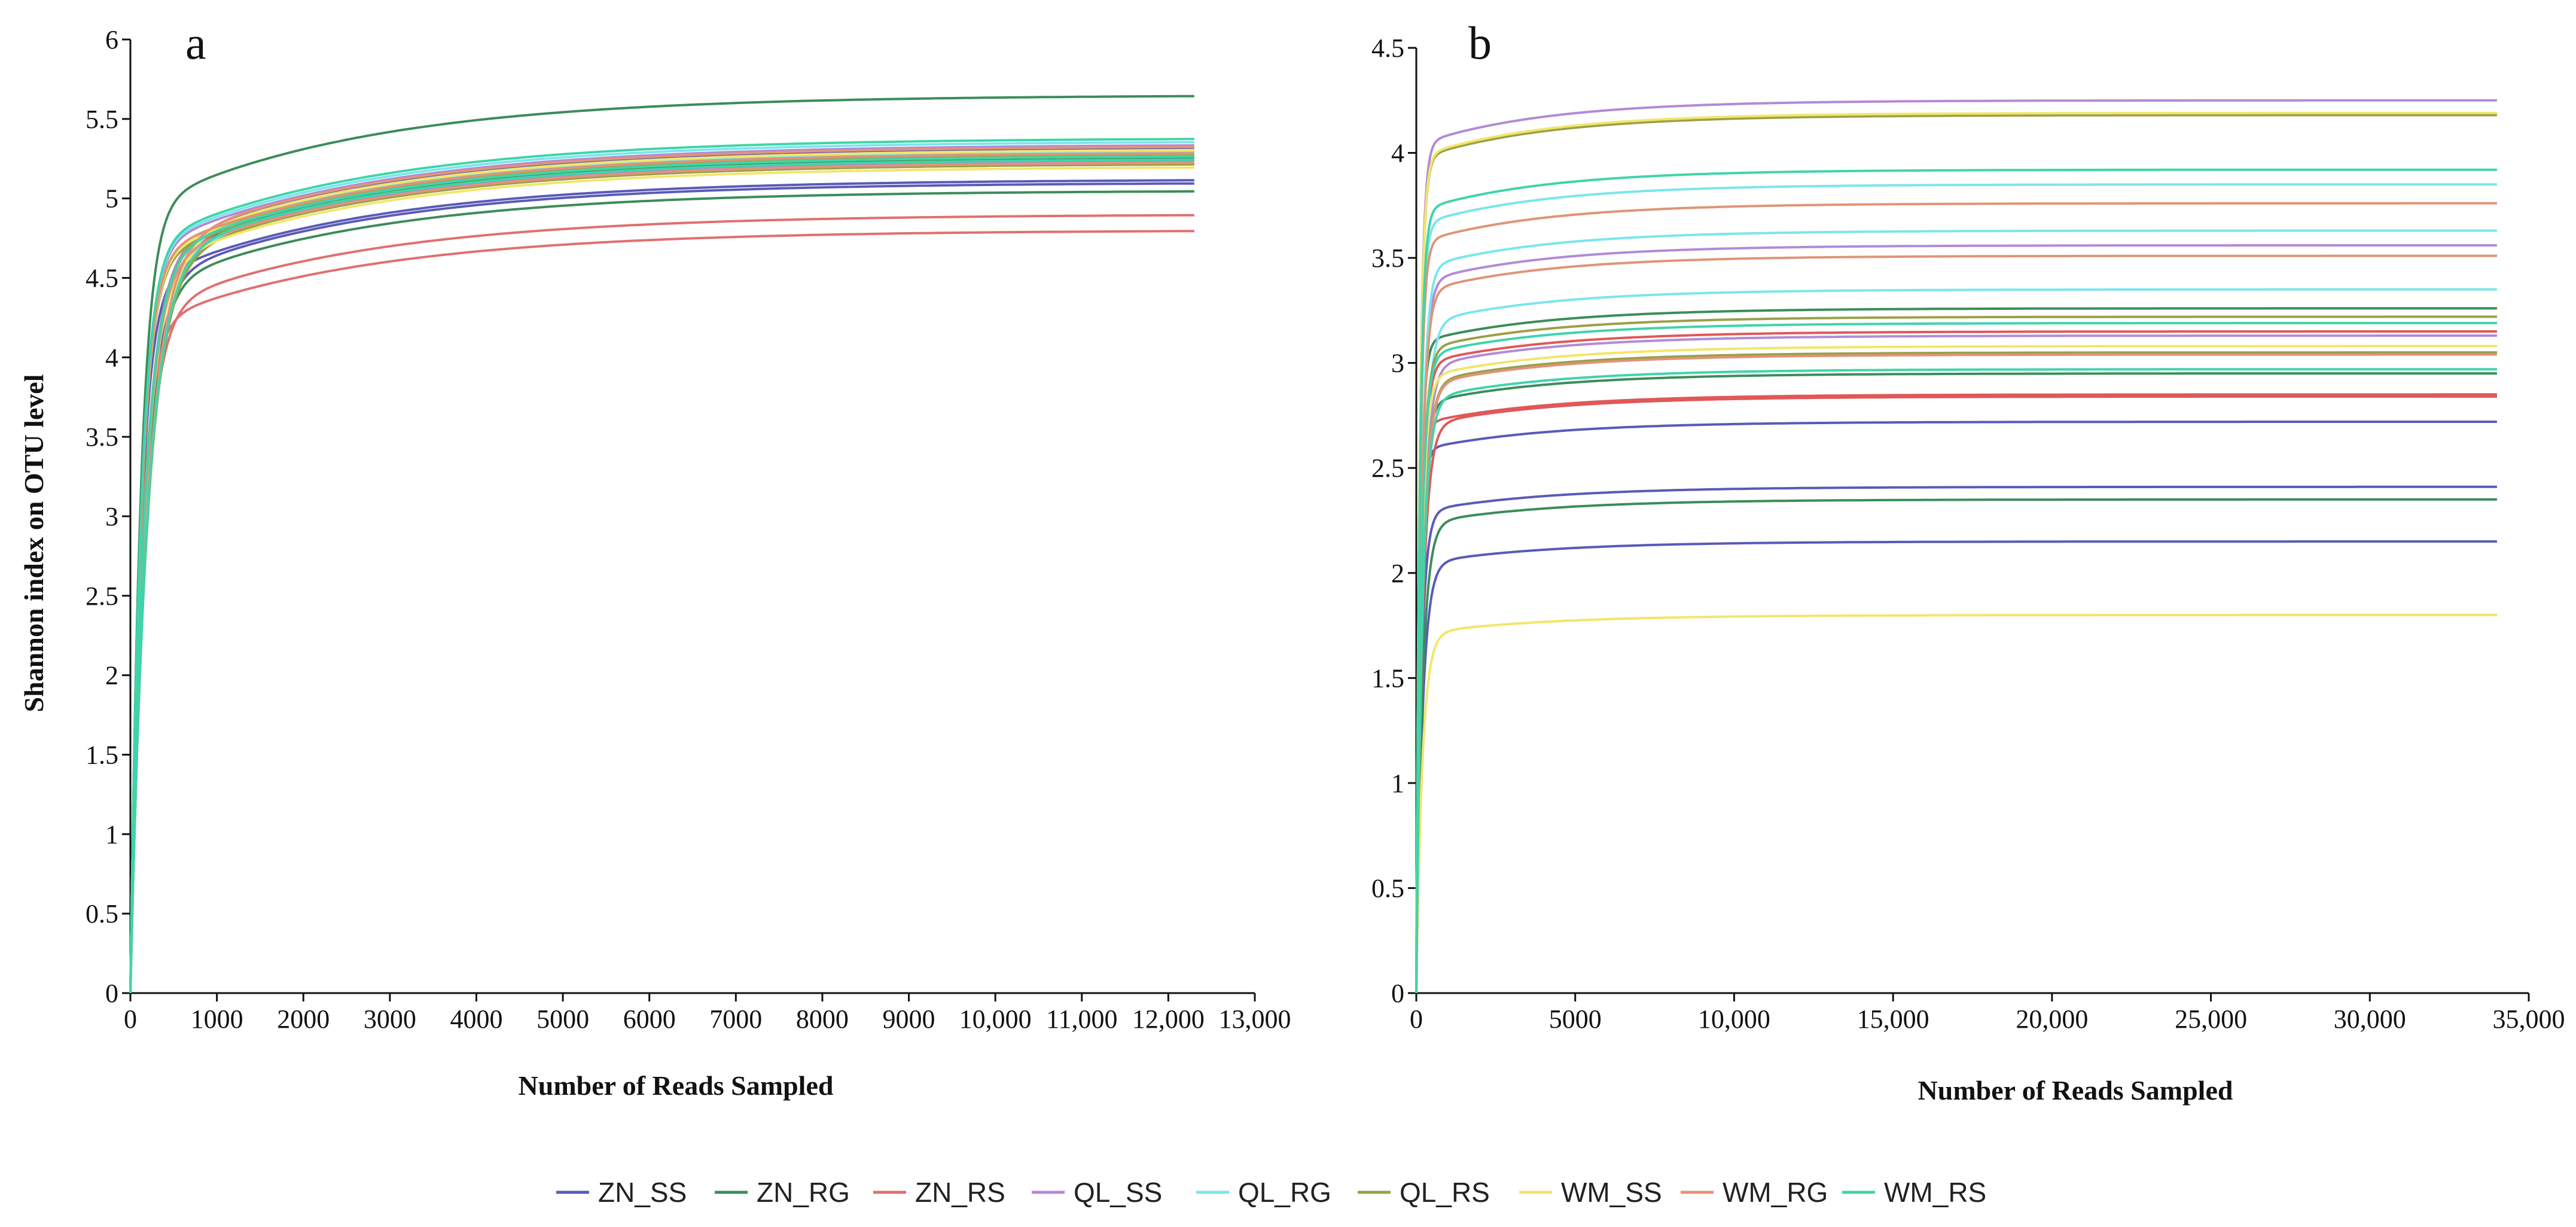  Describe the element at coordinates (111, 834) in the screenshot. I see `panel-a-y-tick-label: 1` at that location.